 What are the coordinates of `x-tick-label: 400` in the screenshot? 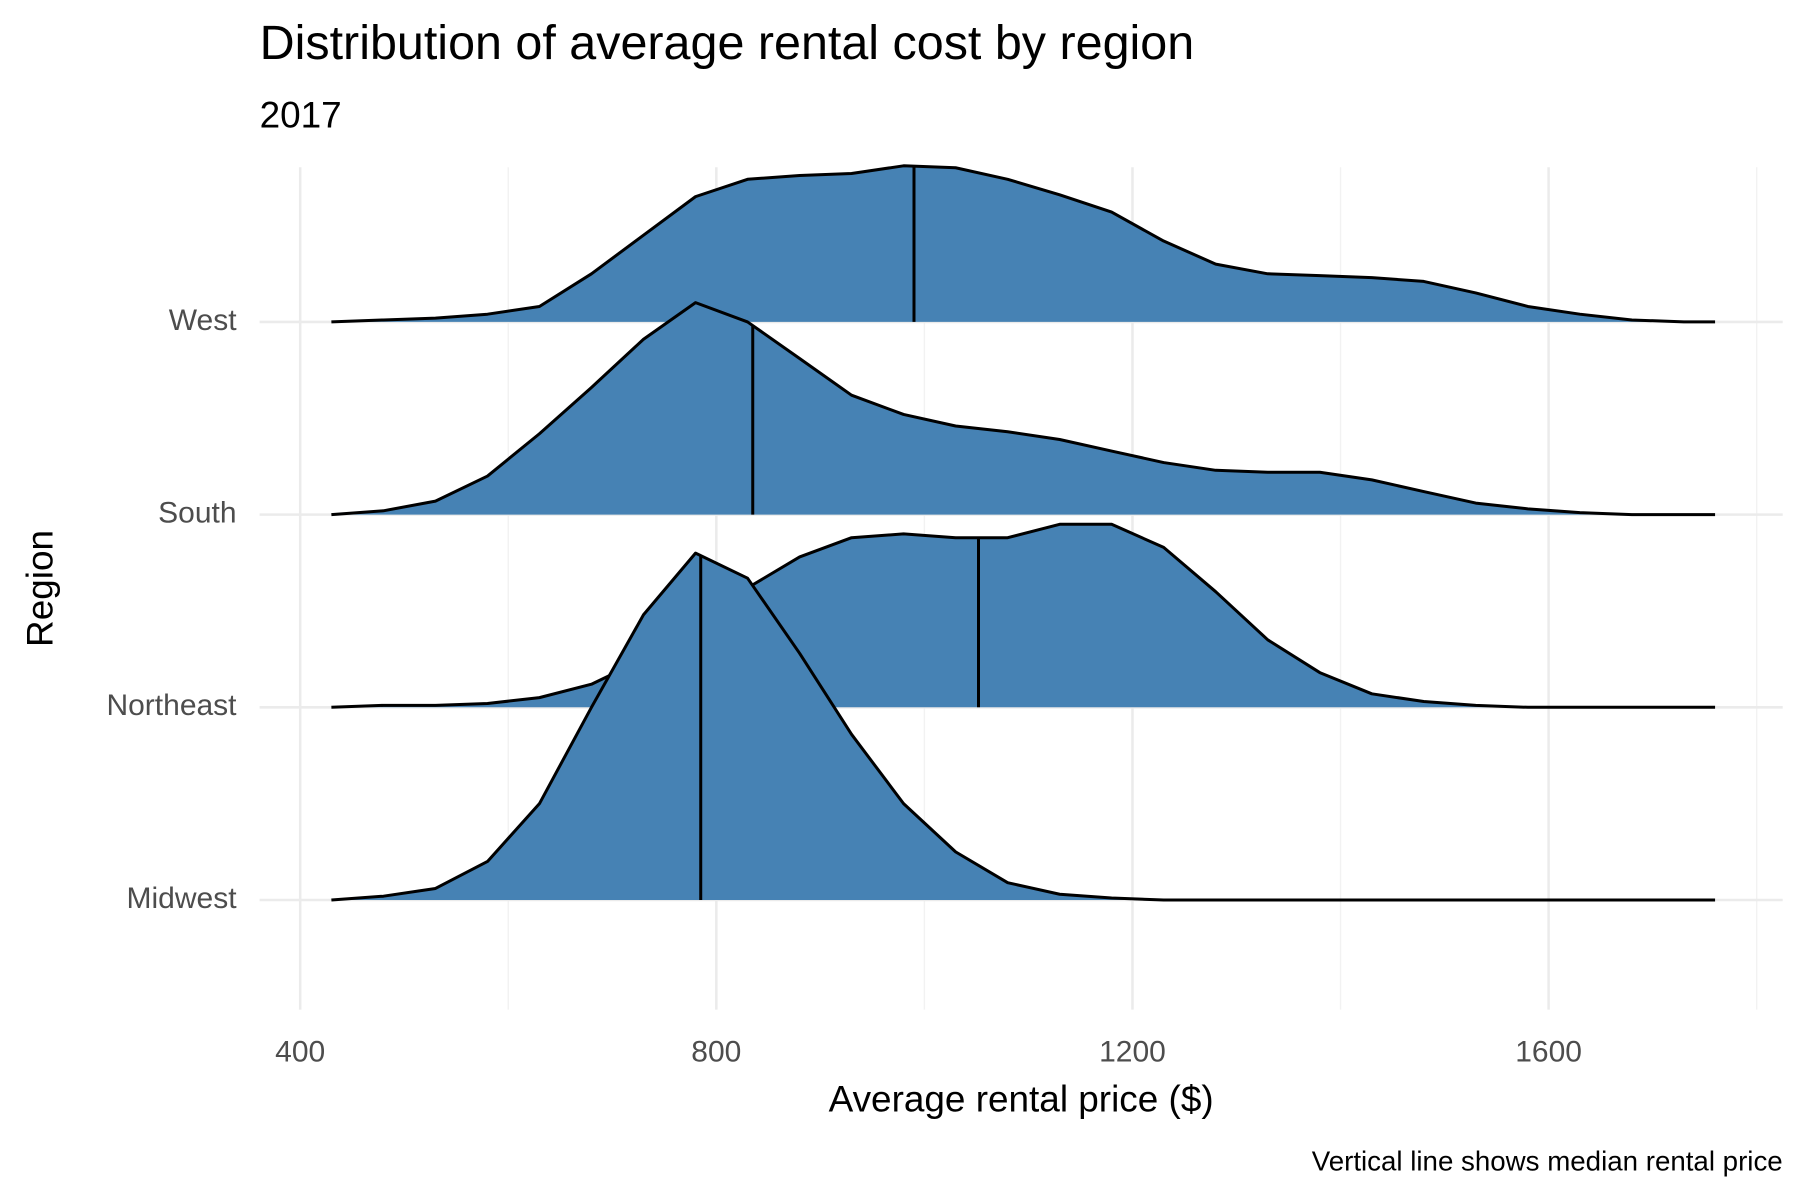 It's located at (300, 1051).